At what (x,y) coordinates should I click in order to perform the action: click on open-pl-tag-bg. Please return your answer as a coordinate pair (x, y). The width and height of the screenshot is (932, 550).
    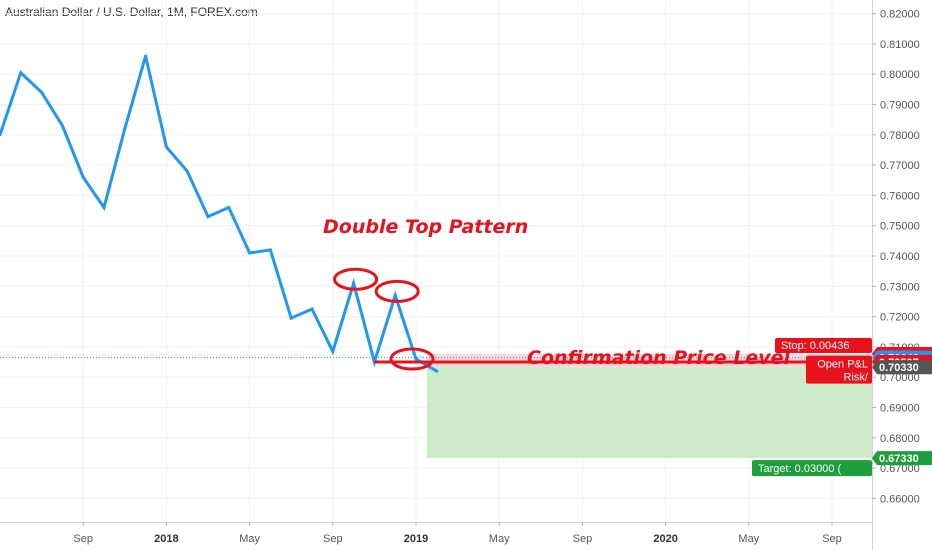
    Looking at the image, I should click on (839, 369).